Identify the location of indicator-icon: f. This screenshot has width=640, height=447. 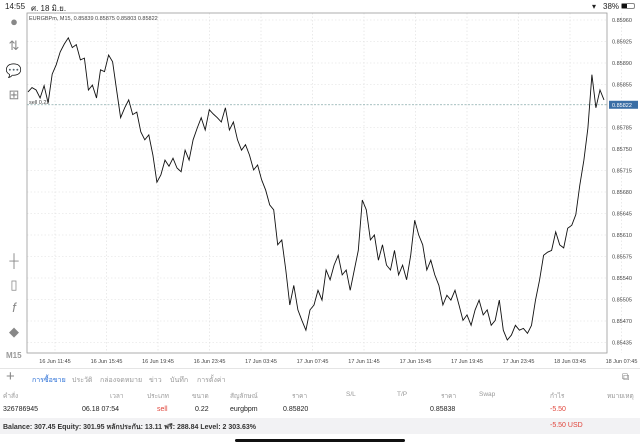
(14, 307).